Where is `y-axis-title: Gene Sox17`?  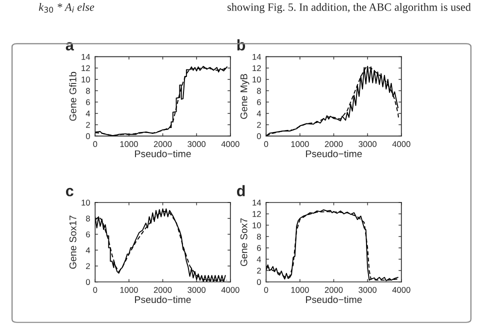 y-axis-title: Gene Sox17 is located at coordinates (72, 242).